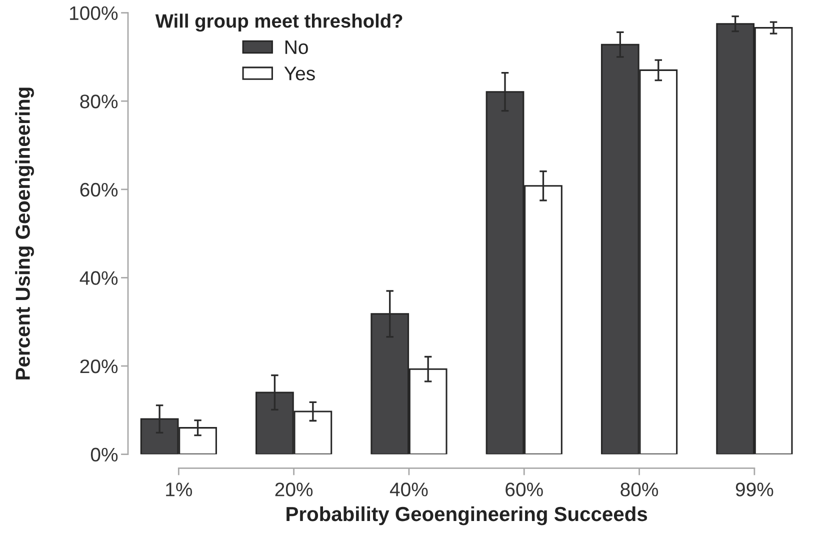 The width and height of the screenshot is (827, 541). Describe the element at coordinates (409, 489) in the screenshot. I see `x-tick-label: 40%` at that location.